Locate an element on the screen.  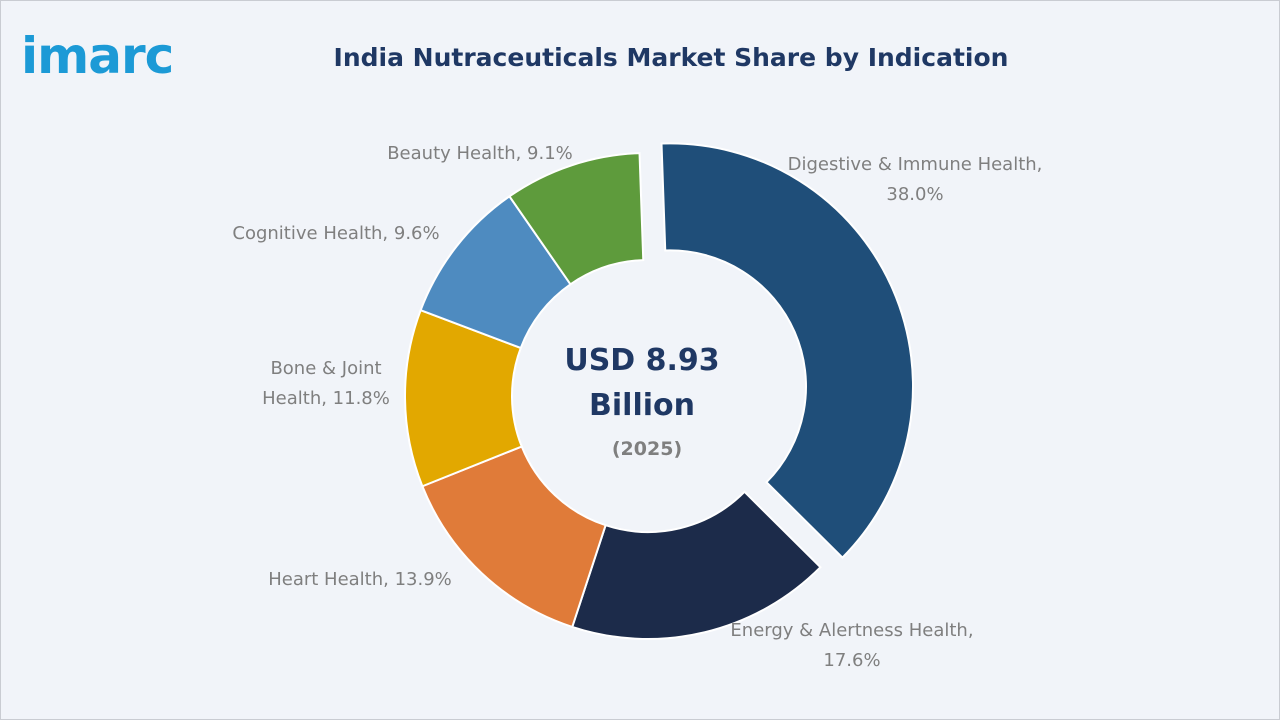
center-label: USD 8.93 Billion (2025) is located at coordinates (641, 401).